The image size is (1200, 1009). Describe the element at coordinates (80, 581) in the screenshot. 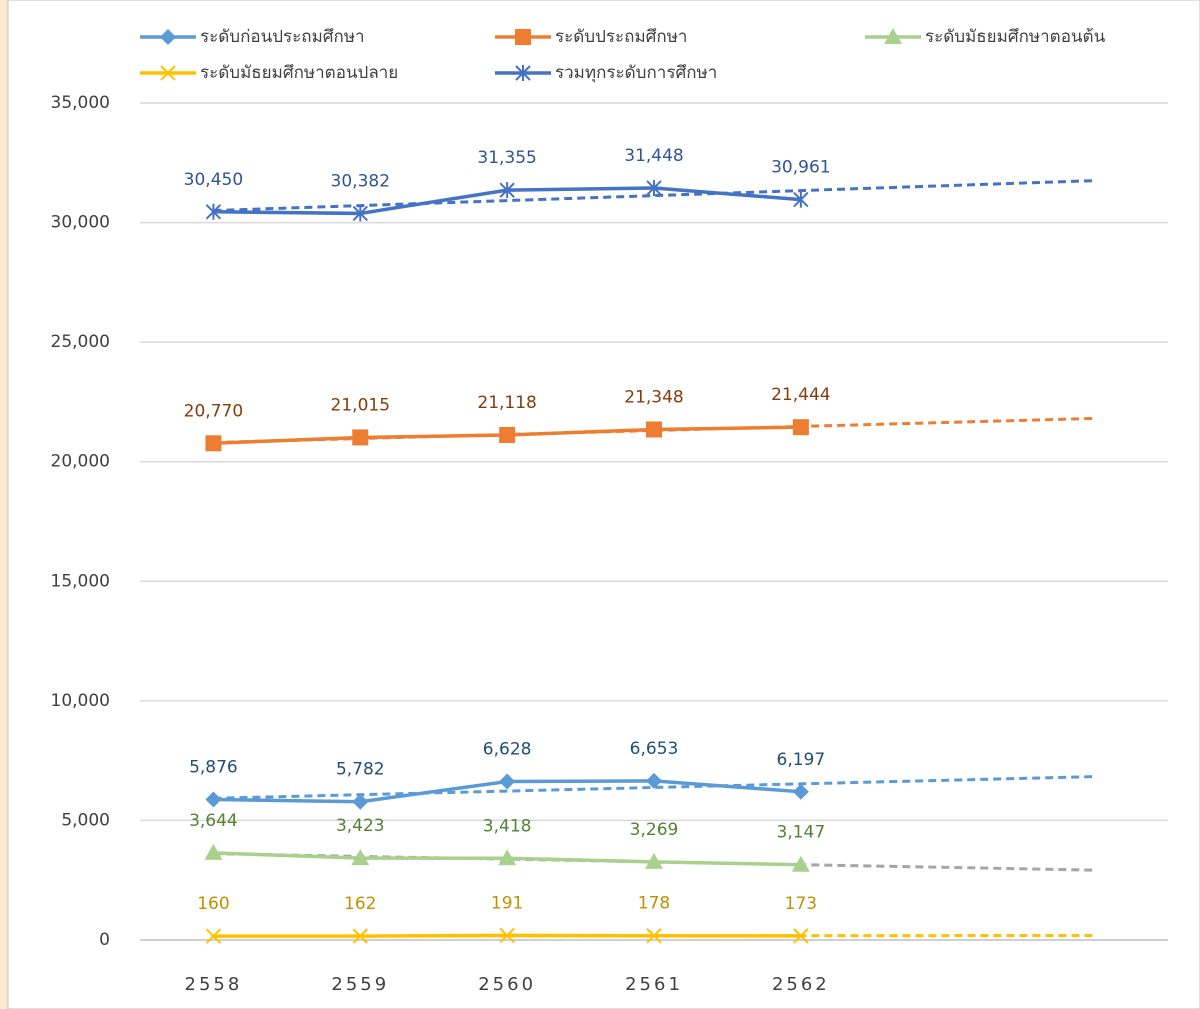

I see `y-tick-label: 15,000` at that location.